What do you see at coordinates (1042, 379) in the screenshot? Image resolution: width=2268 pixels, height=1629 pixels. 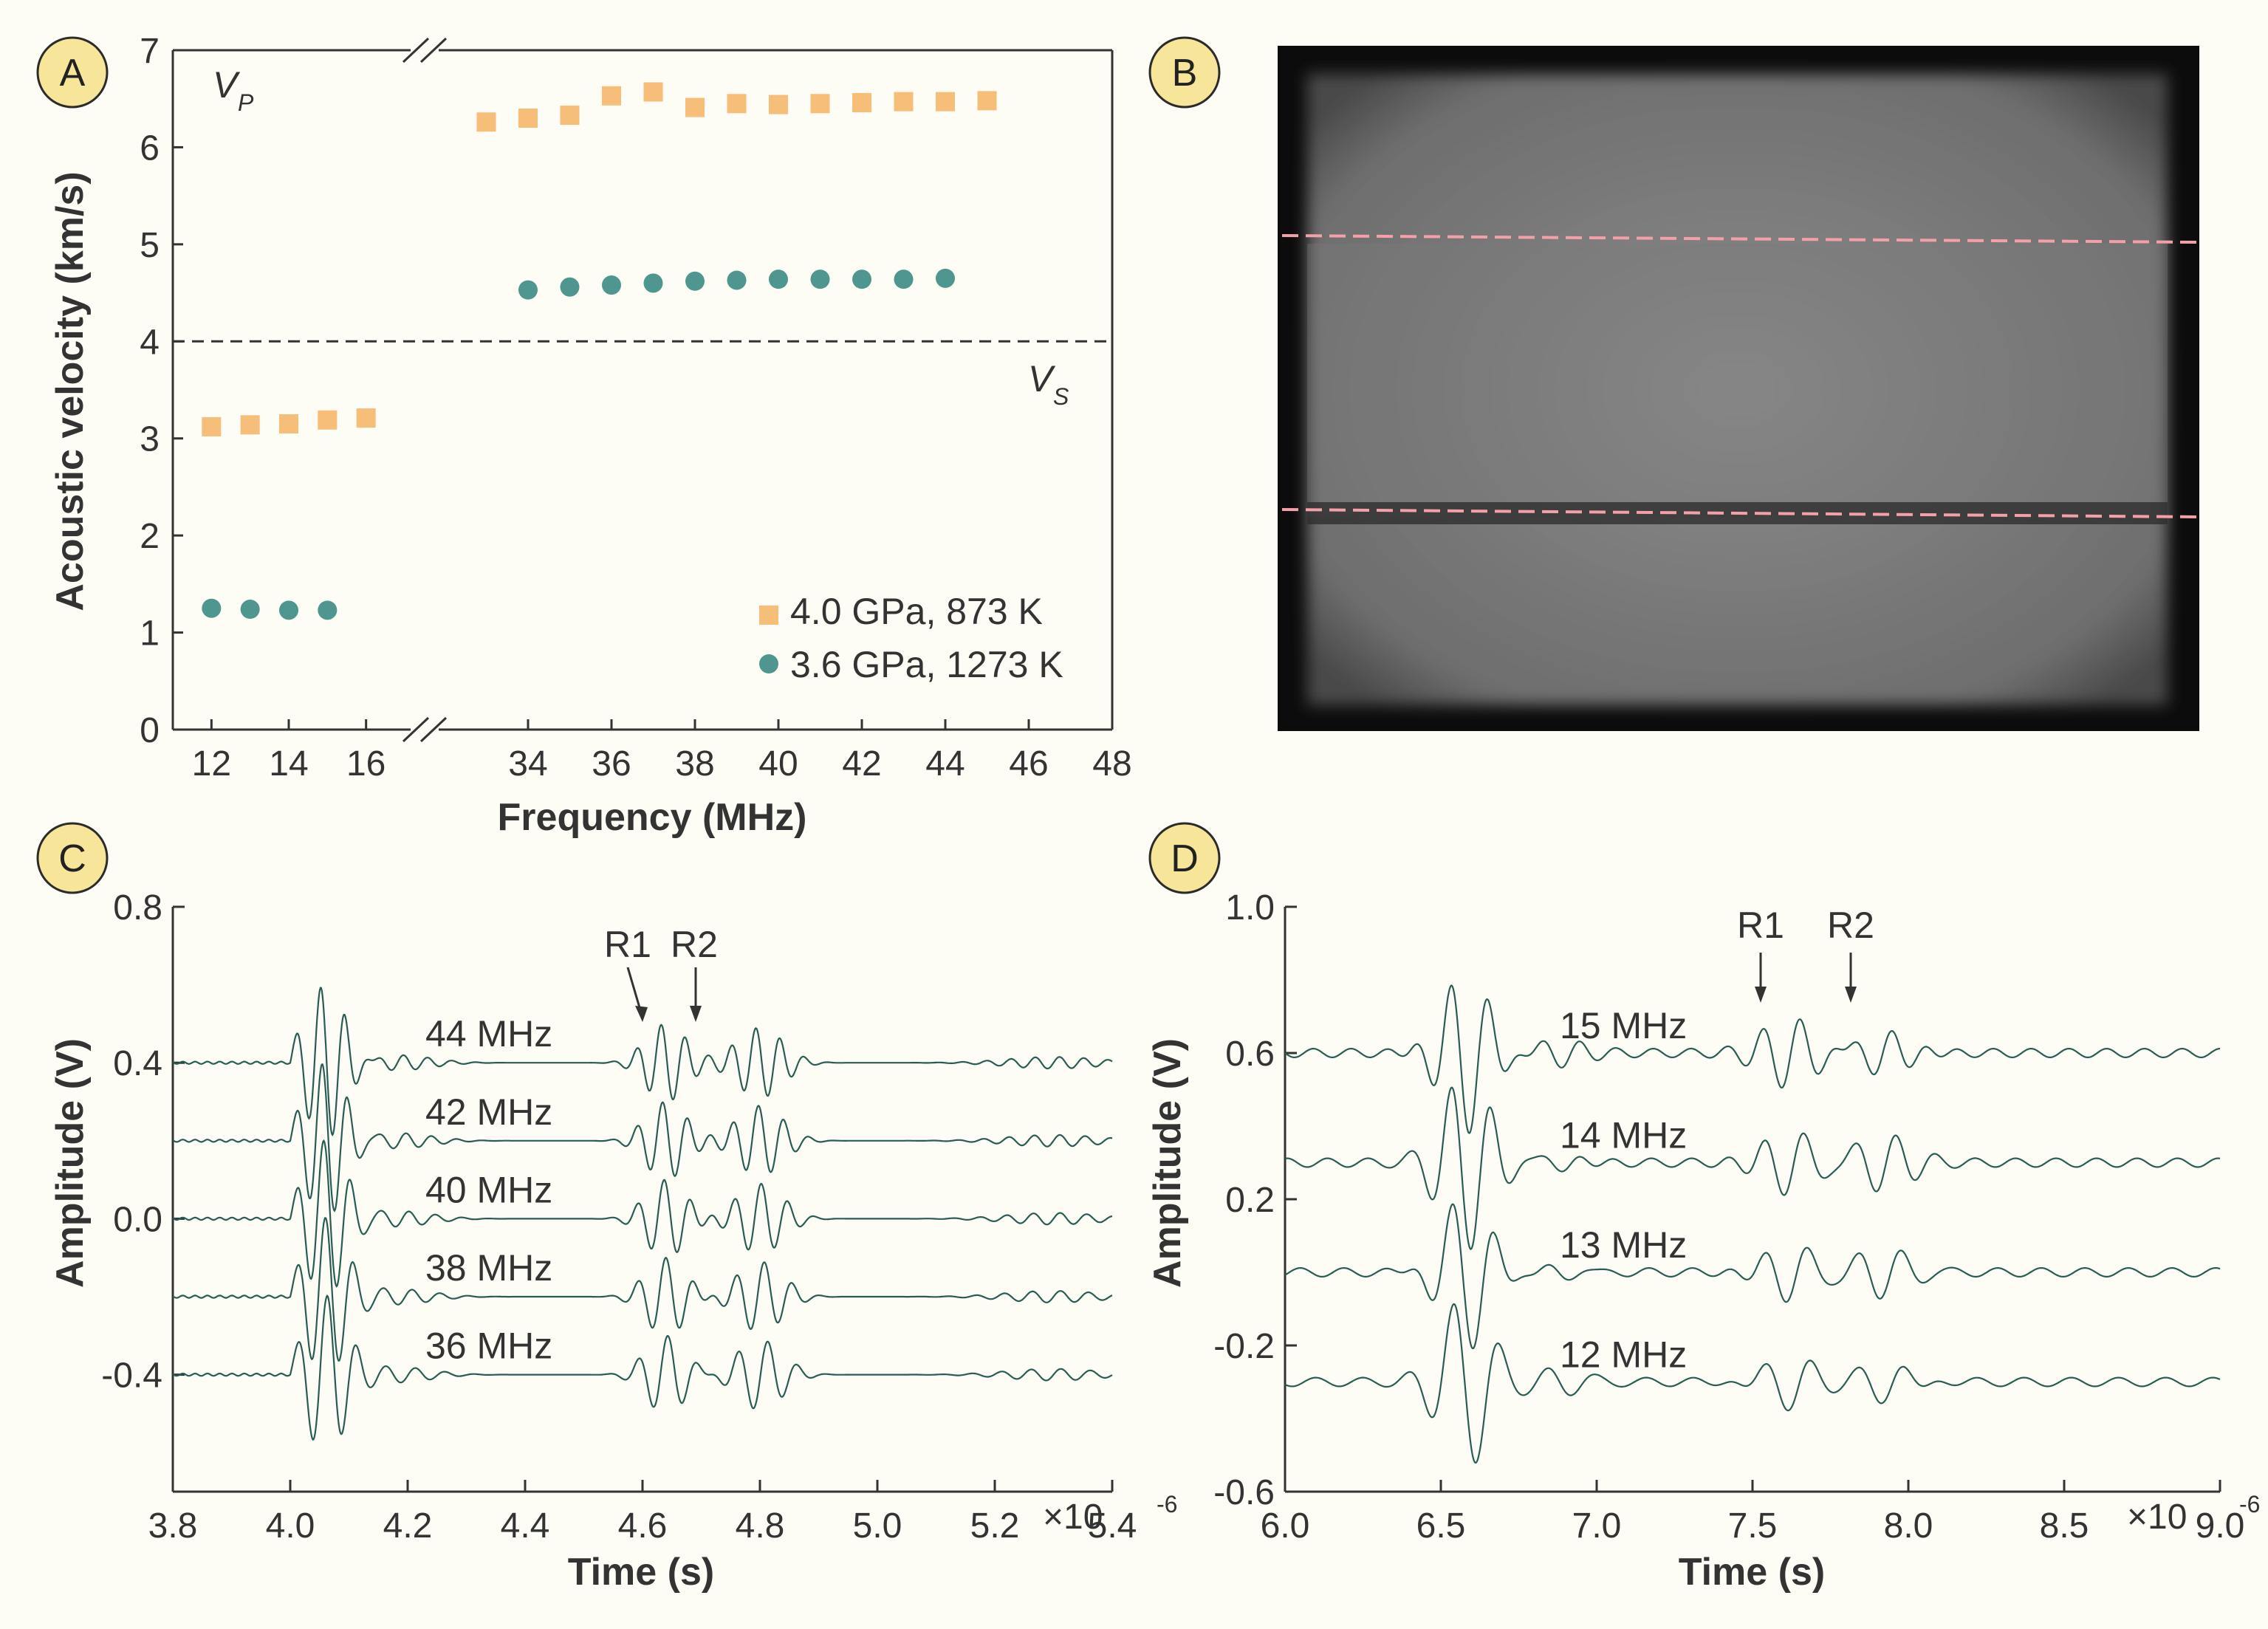 I see `vs-label: V` at bounding box center [1042, 379].